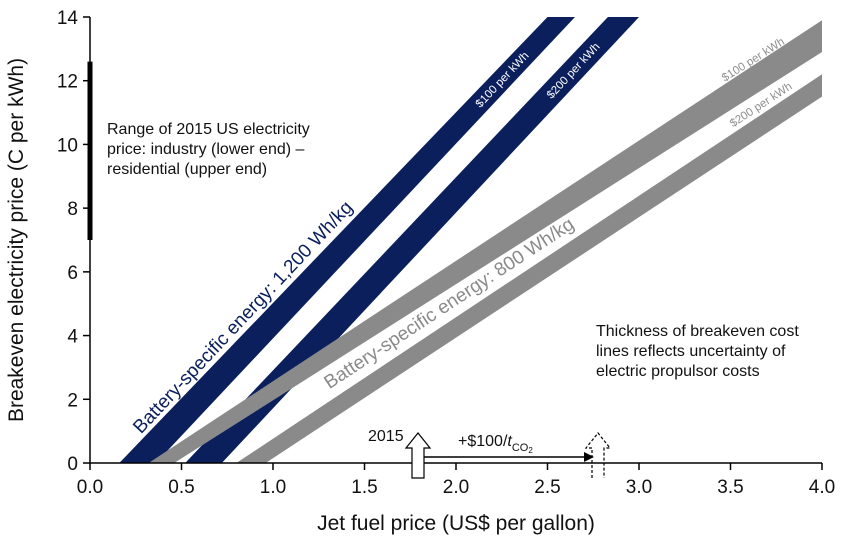  What do you see at coordinates (456, 523) in the screenshot?
I see `x-axis-title: Jet fuel price (US$ per gallon)` at bounding box center [456, 523].